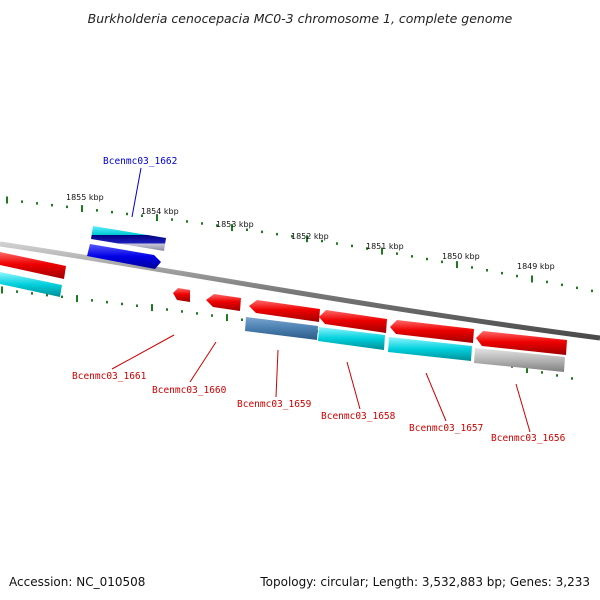 This screenshot has width=600, height=600. Describe the element at coordinates (189, 390) in the screenshot. I see `gene-label-1660: Bcenmc03_1660` at that location.